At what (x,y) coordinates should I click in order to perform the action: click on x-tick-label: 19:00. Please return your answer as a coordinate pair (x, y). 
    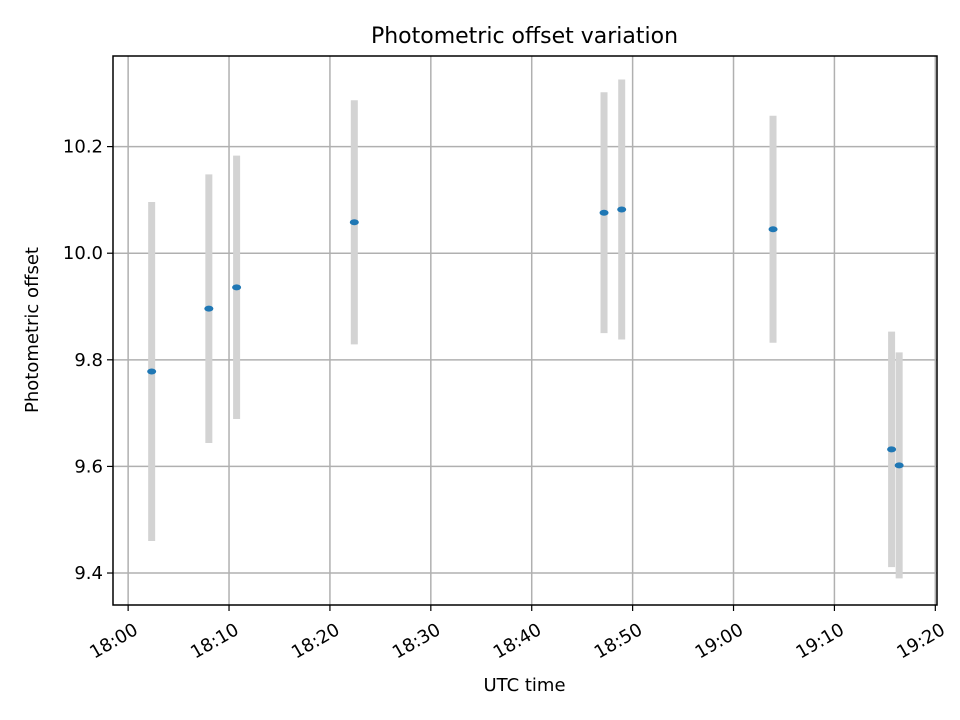
    Looking at the image, I should click on (719, 641).